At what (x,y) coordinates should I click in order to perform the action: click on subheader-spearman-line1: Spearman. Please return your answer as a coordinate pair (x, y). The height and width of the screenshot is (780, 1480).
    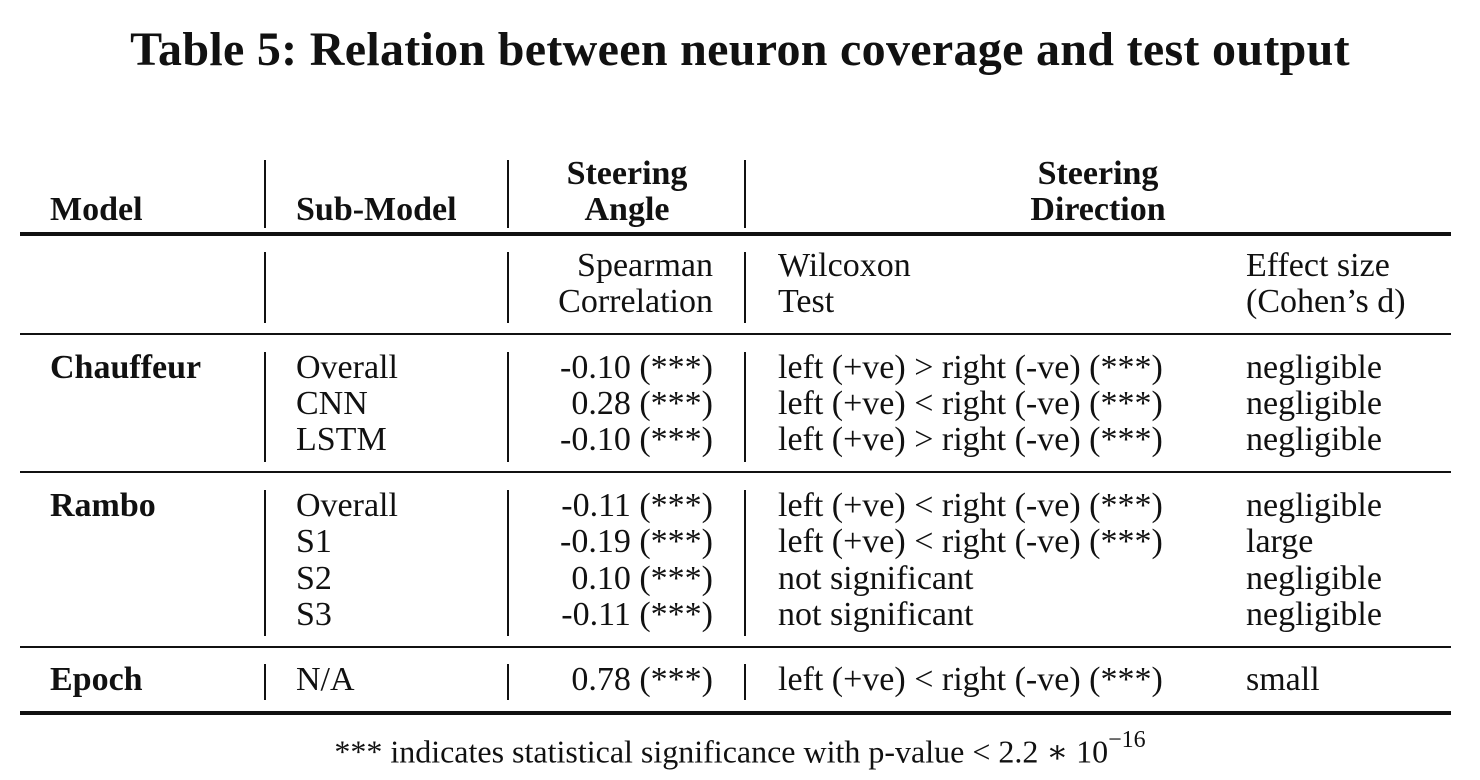
    Looking at the image, I should click on (645, 265).